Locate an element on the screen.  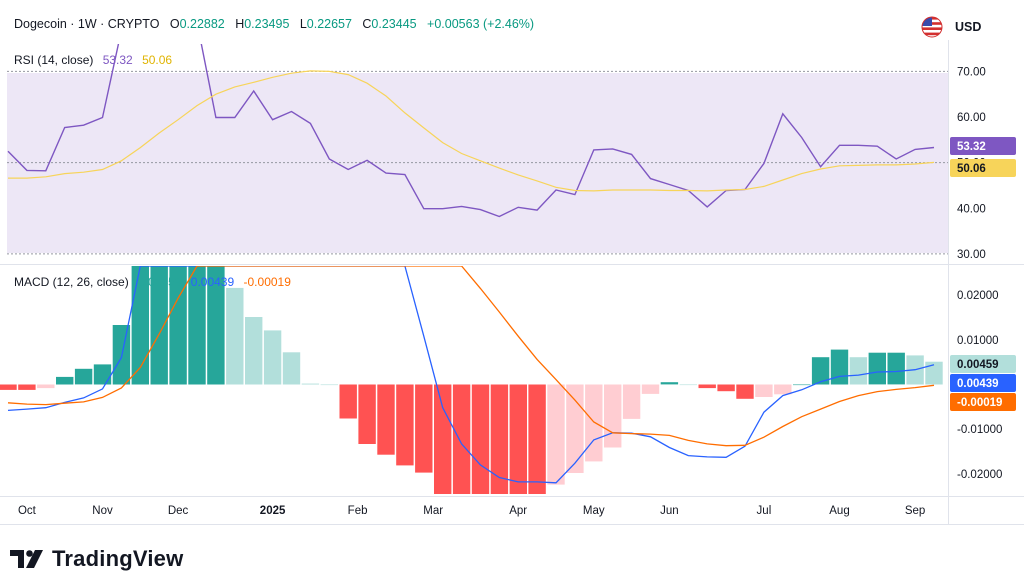
macd-y-tick-label: -0.01000 is located at coordinates (979, 430).